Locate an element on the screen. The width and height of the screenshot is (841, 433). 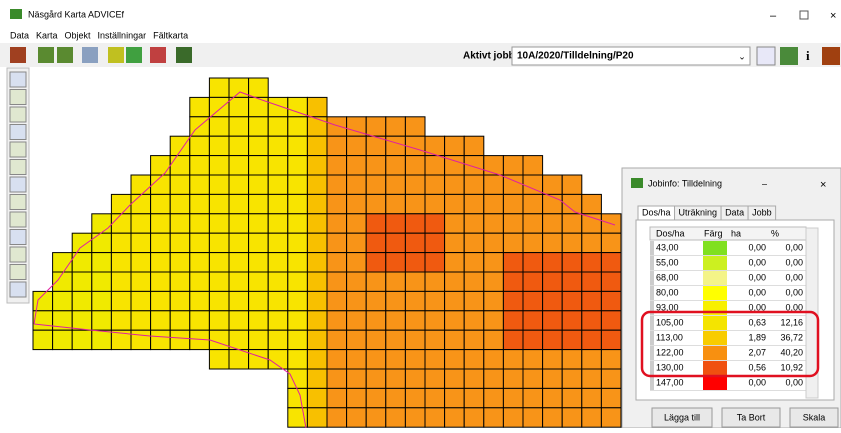
dose: 113,00 is located at coordinates (669, 337).